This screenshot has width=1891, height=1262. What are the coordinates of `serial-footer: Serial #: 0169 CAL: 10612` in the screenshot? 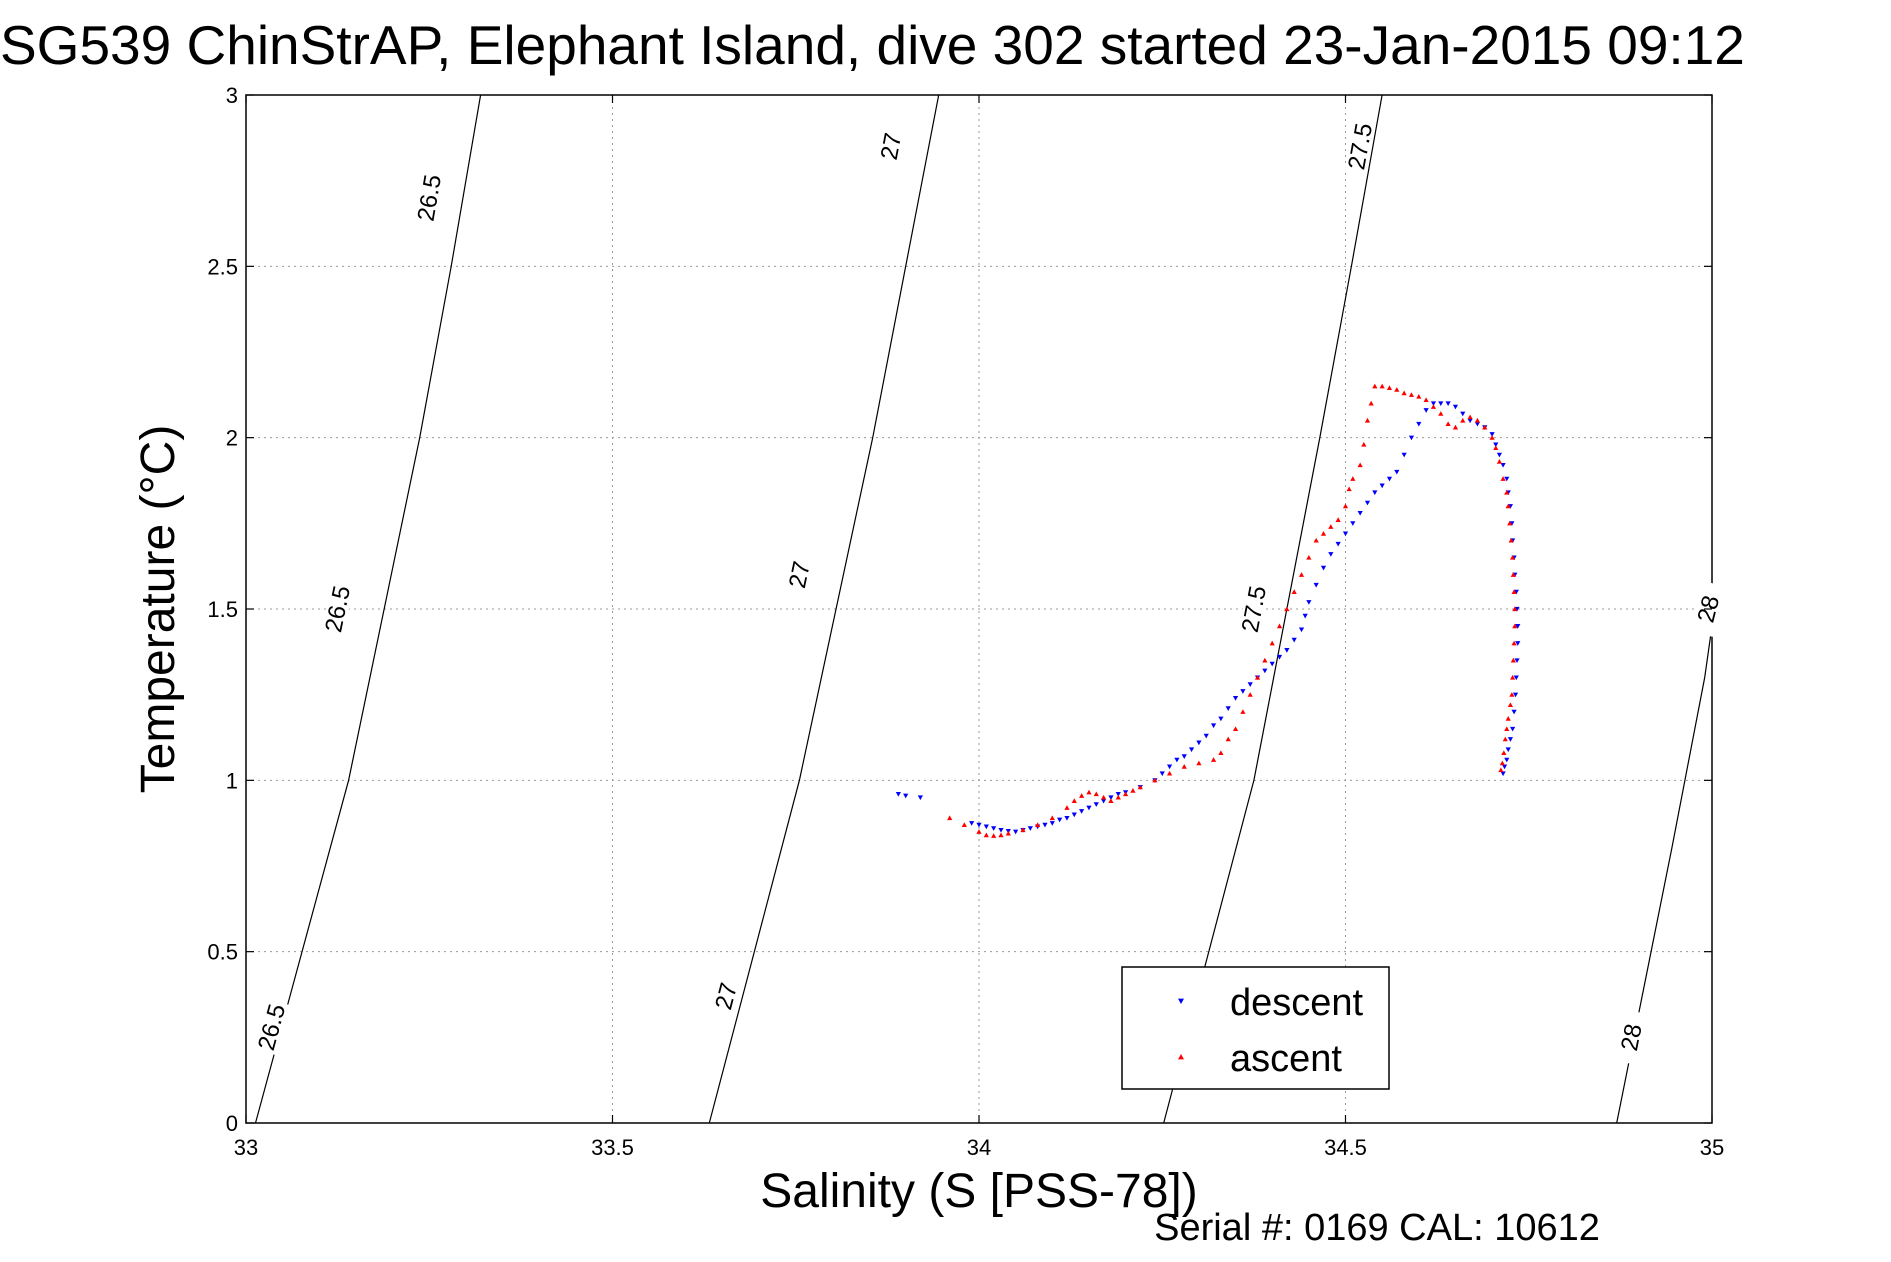 It's located at (1377, 1228).